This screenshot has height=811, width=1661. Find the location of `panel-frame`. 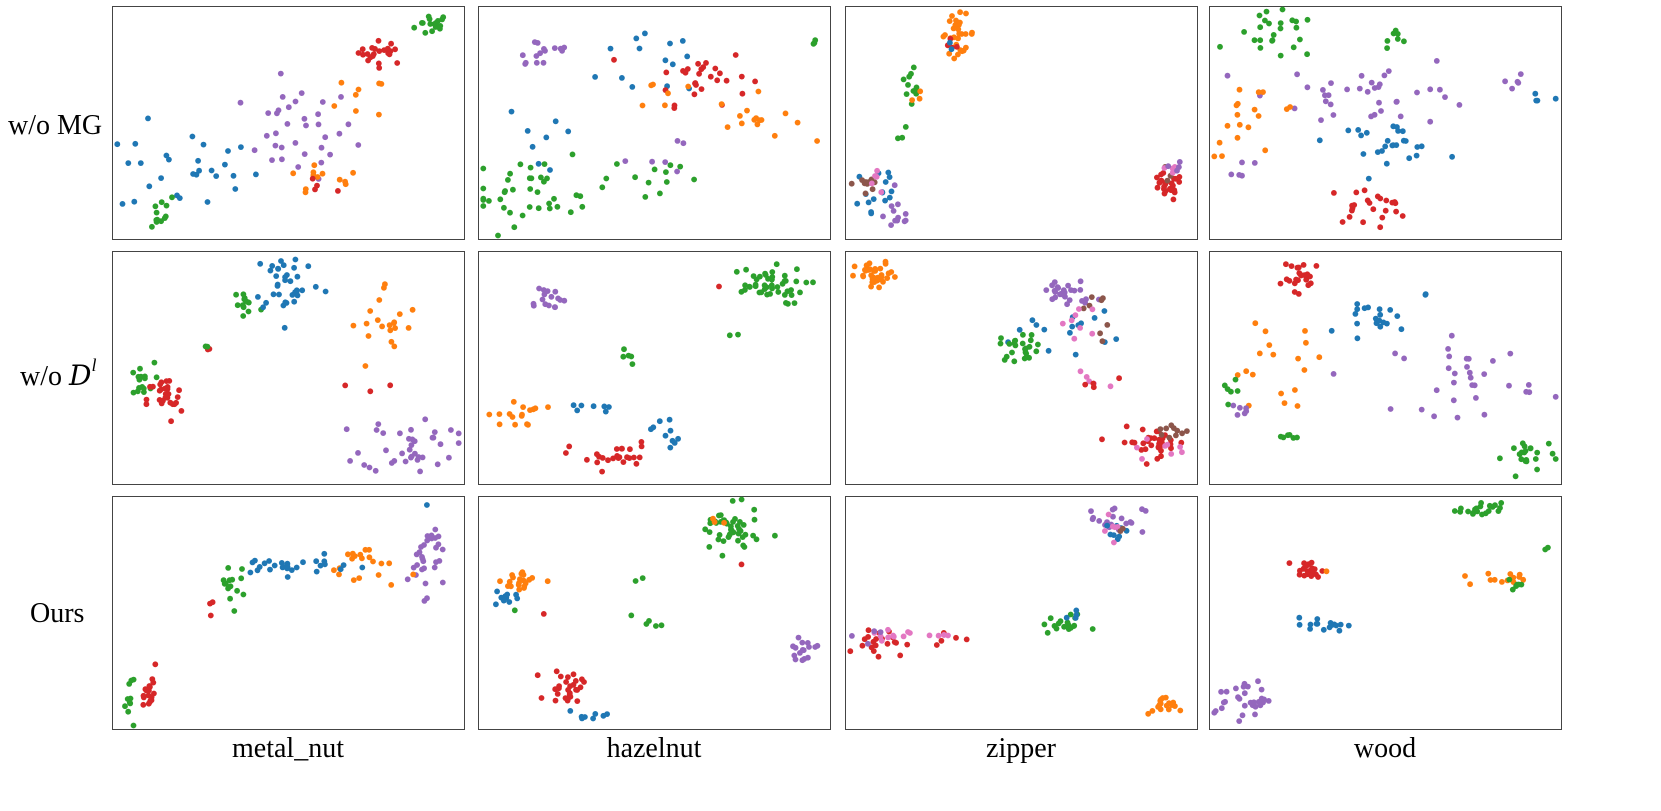

panel-frame is located at coordinates (1385, 368).